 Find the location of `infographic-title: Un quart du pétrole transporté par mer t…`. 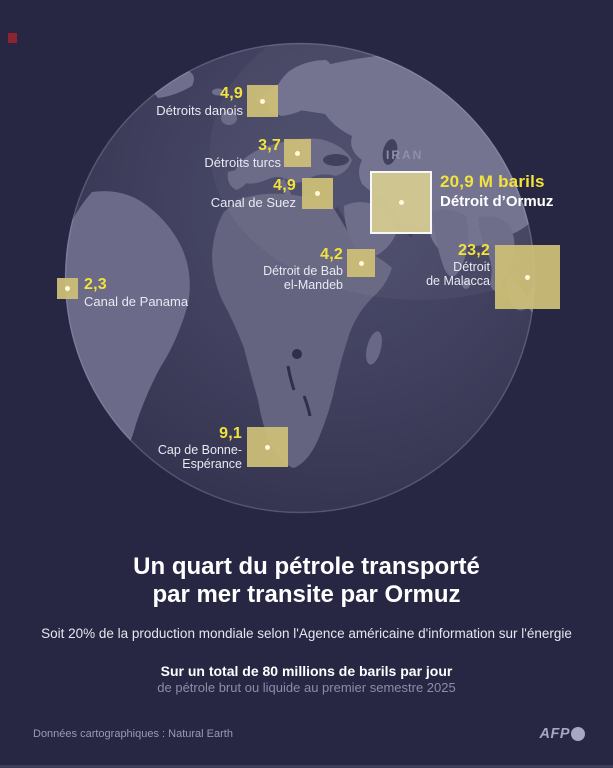

infographic-title: Un quart du pétrole transporté par mer t… is located at coordinates (306, 581).